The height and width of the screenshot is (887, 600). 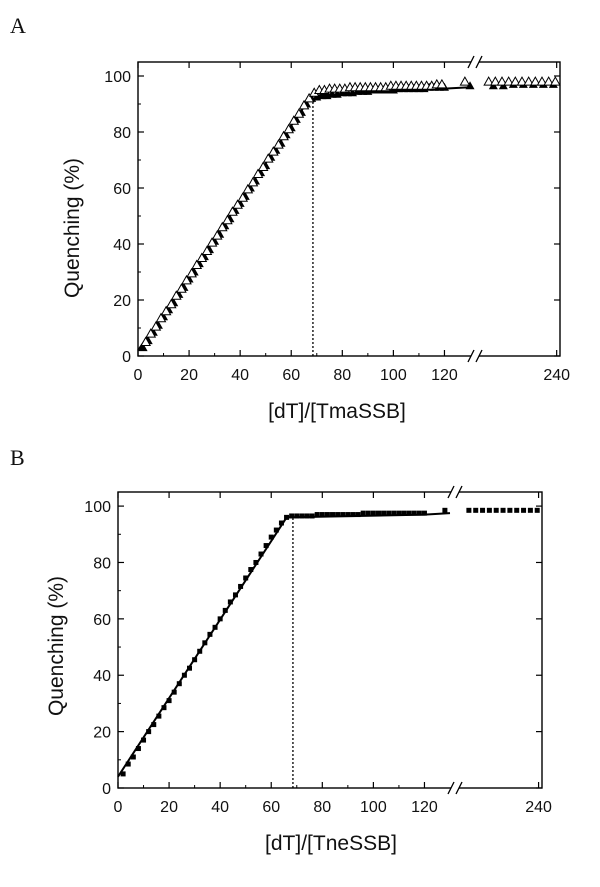 I want to click on y-tick-label: 80, so click(x=122, y=133).